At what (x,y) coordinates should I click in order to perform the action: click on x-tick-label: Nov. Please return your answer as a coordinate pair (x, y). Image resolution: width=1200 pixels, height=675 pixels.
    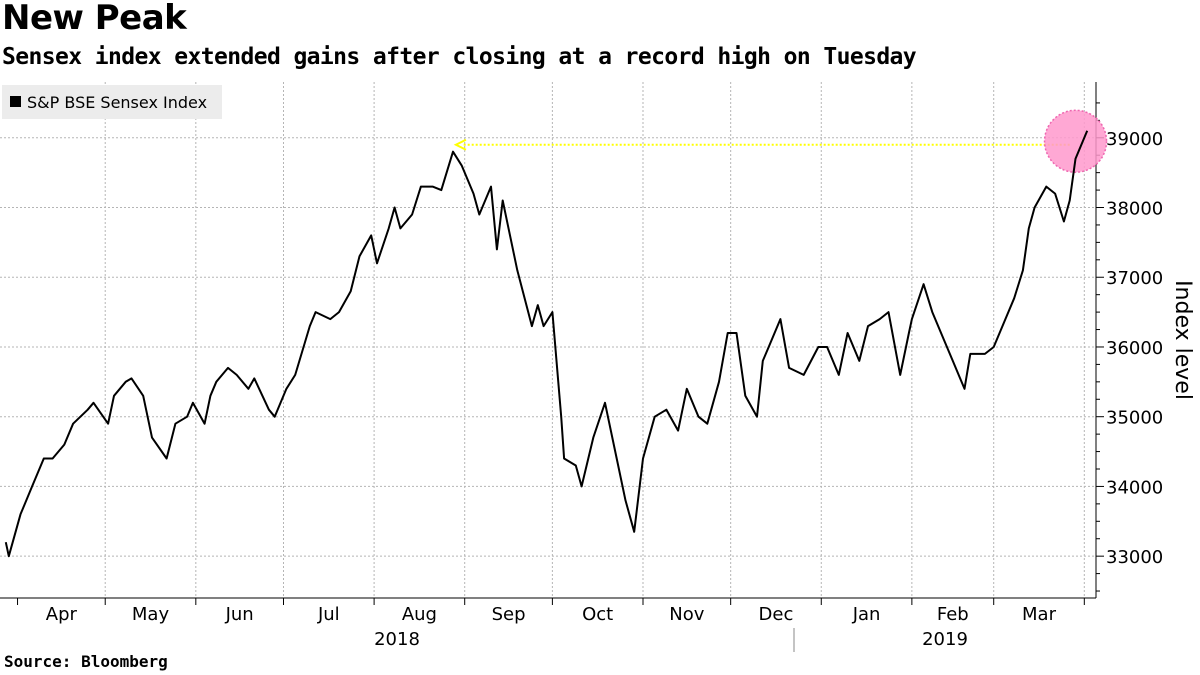
    Looking at the image, I should click on (686, 614).